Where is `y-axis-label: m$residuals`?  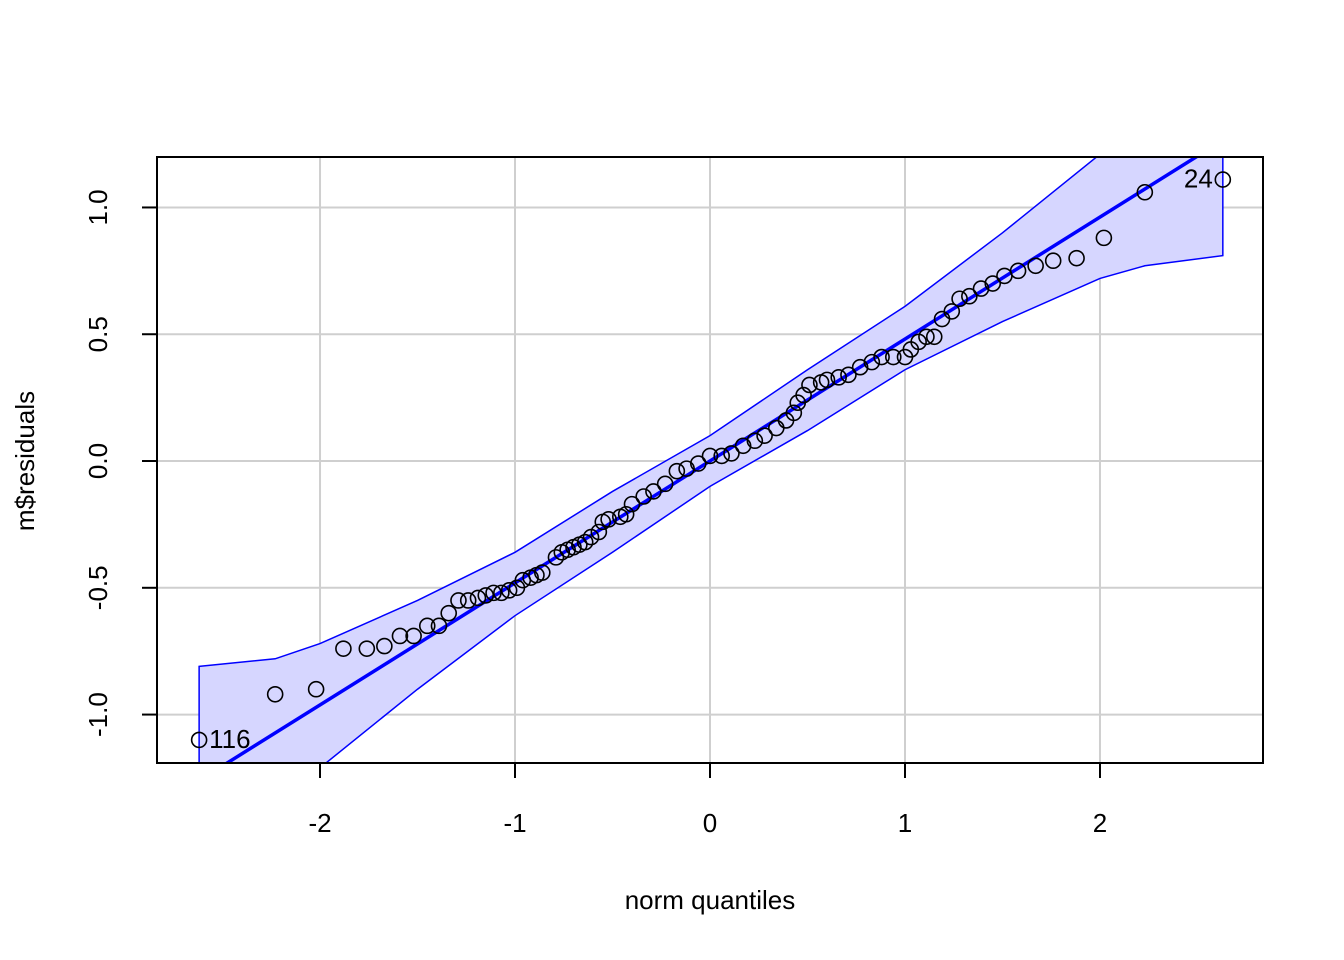
y-axis-label: m$residuals is located at coordinates (25, 461).